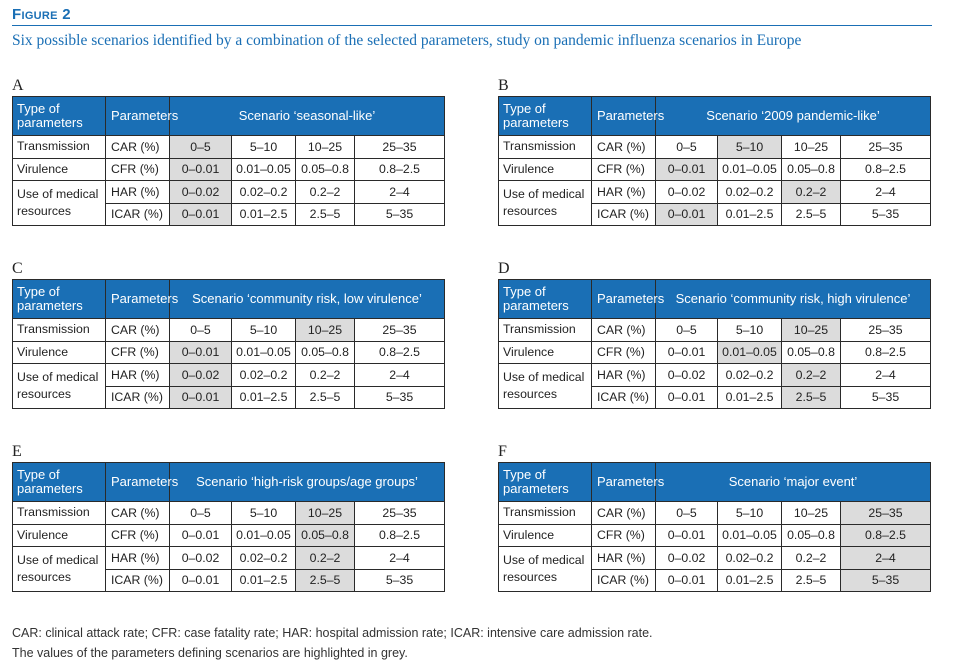  Describe the element at coordinates (263, 513) in the screenshot. I see `value-cell: 5–10` at that location.